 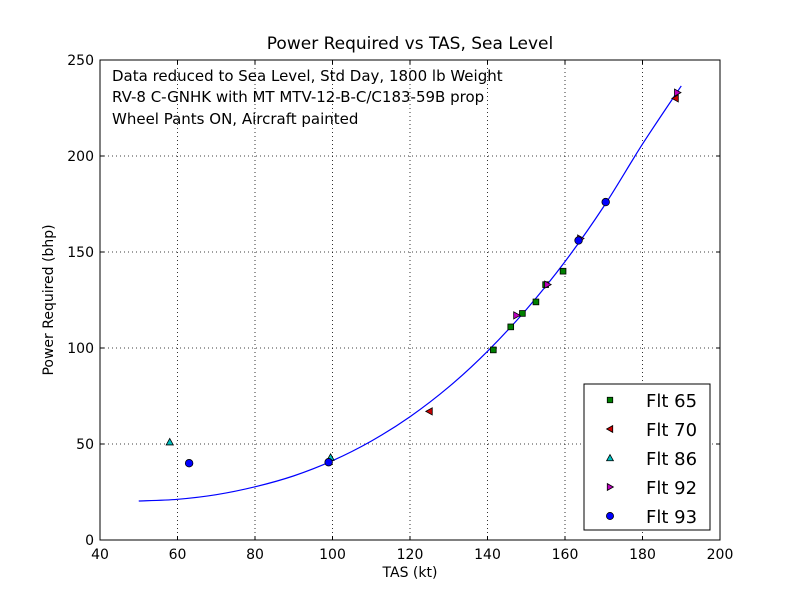 What do you see at coordinates (671, 459) in the screenshot?
I see `legend-label: Flt 86` at bounding box center [671, 459].